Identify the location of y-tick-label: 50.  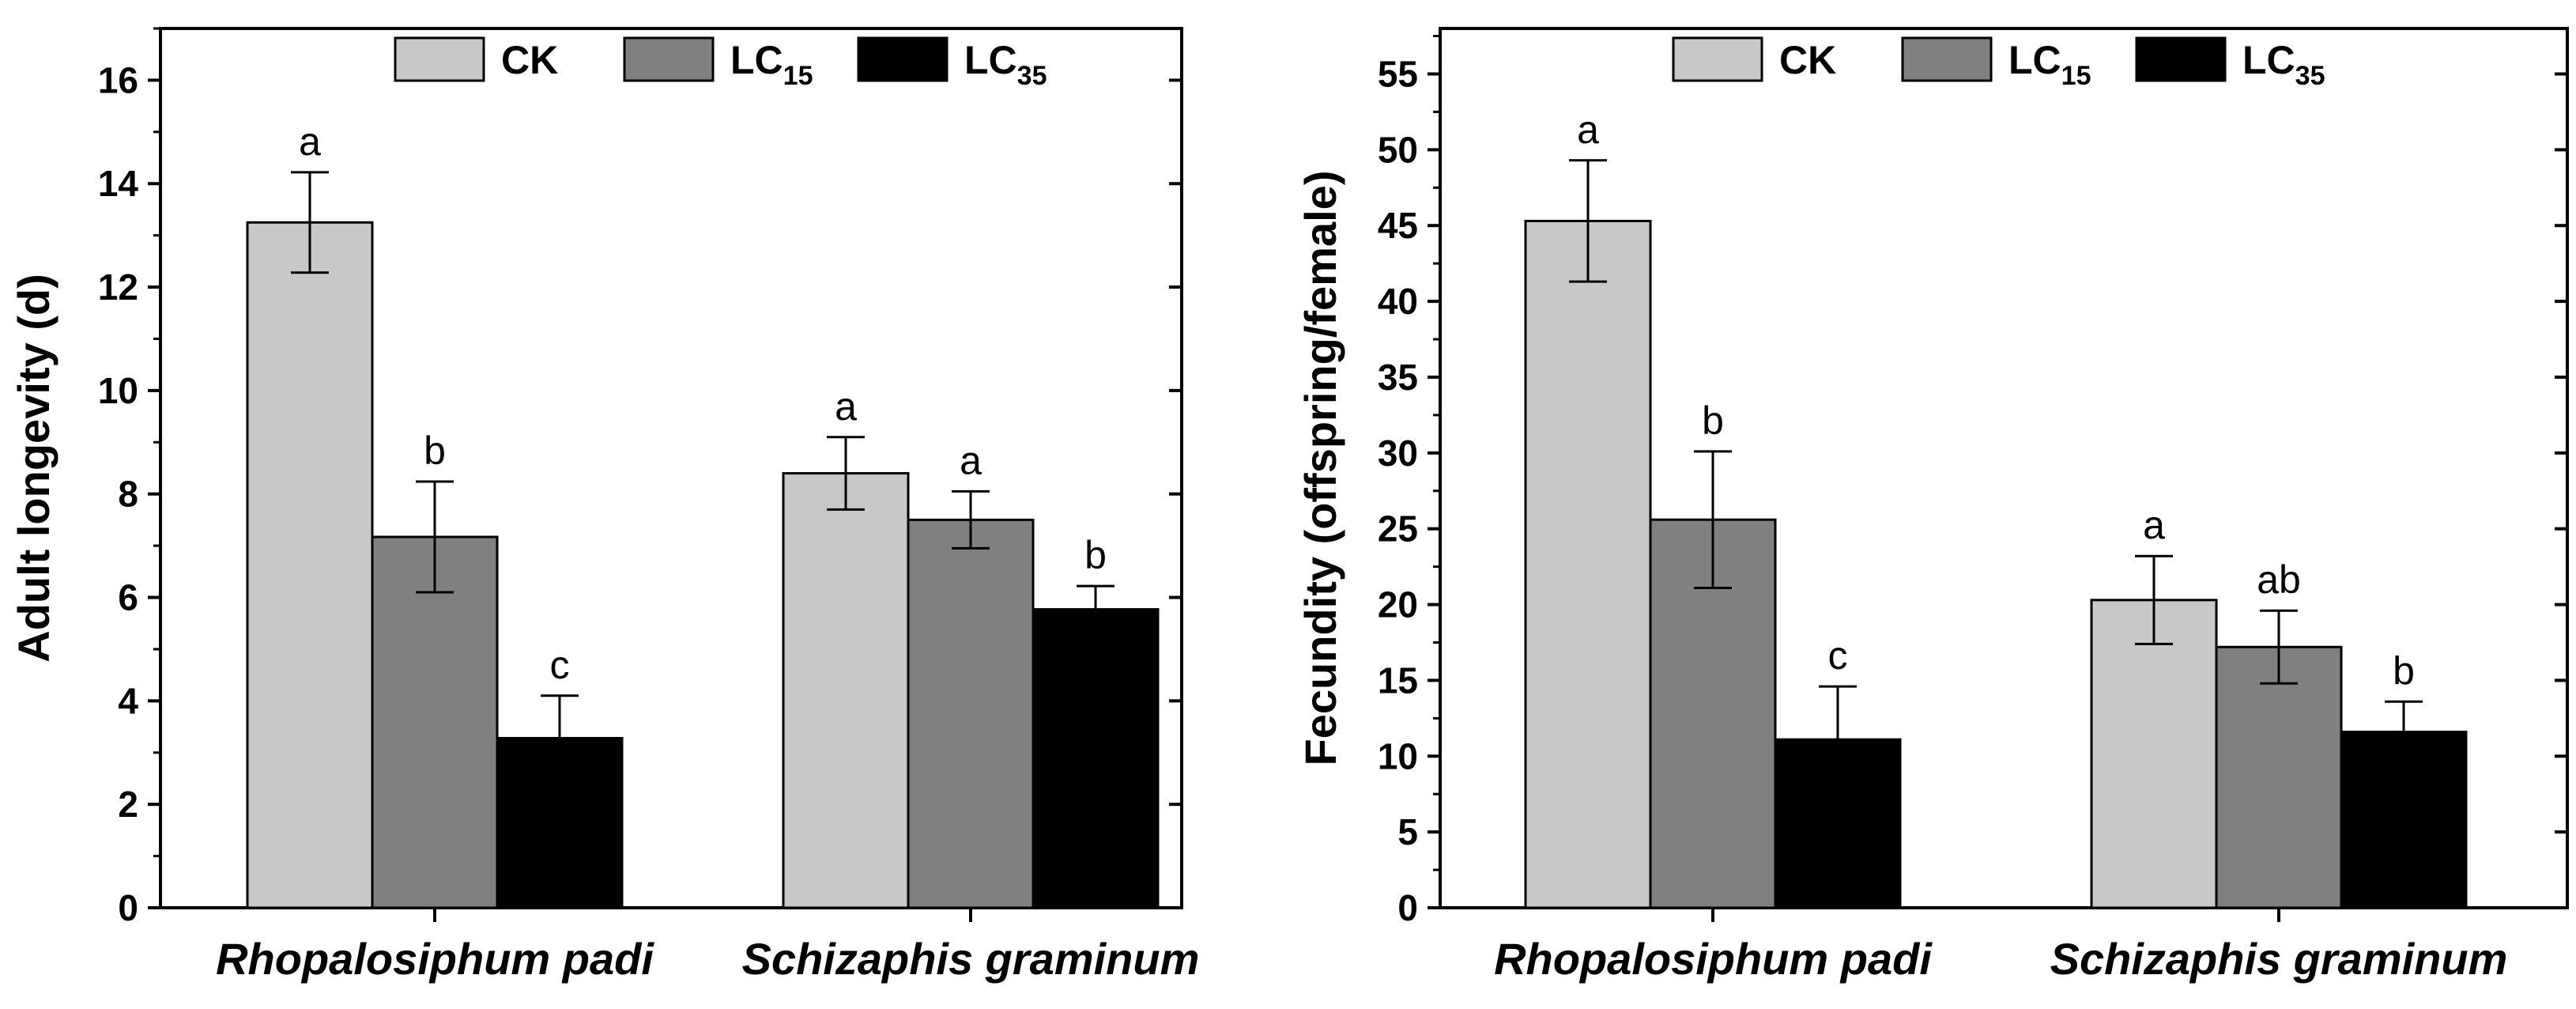
(1398, 149).